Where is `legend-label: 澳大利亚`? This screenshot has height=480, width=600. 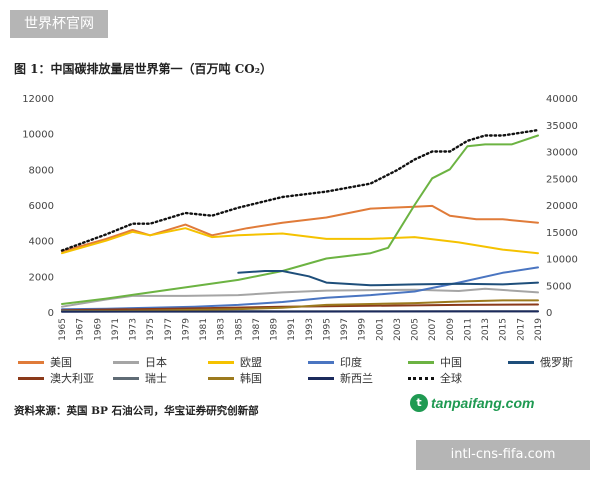 legend-label: 澳大利亚 is located at coordinates (72, 378).